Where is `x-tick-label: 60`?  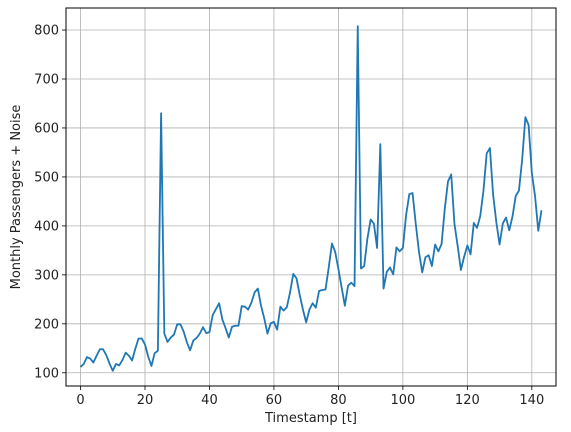
x-tick-label: 60 is located at coordinates (274, 400).